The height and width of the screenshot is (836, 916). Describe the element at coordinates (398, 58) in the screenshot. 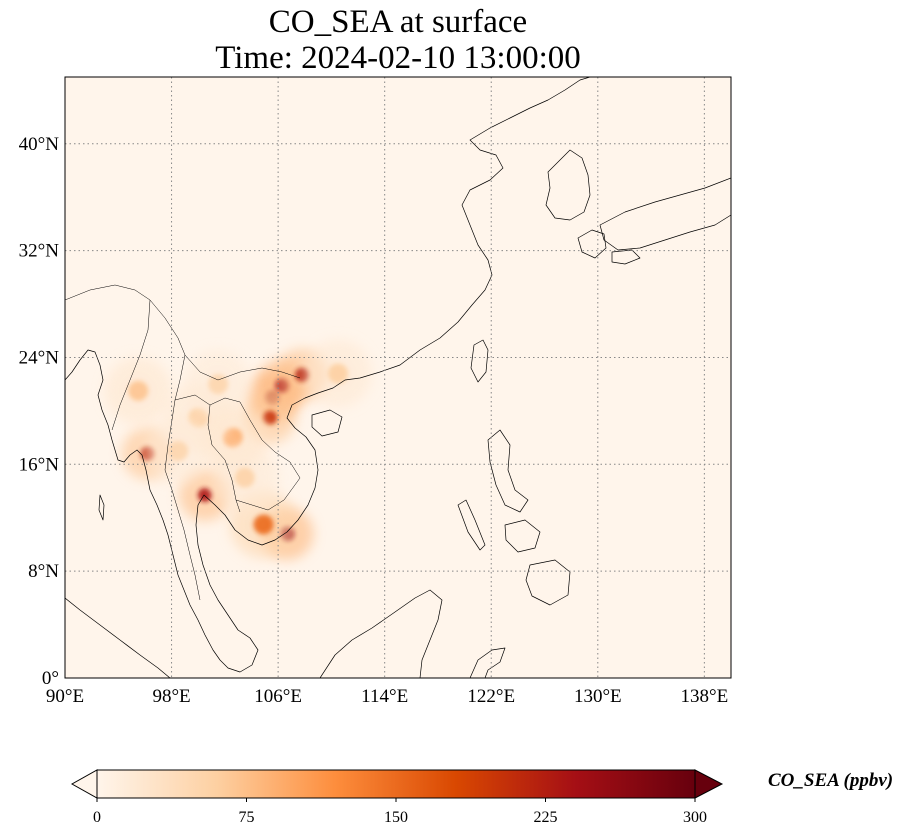

I see `title-line-2: Time: 2024-02-10 13:00:00` at that location.